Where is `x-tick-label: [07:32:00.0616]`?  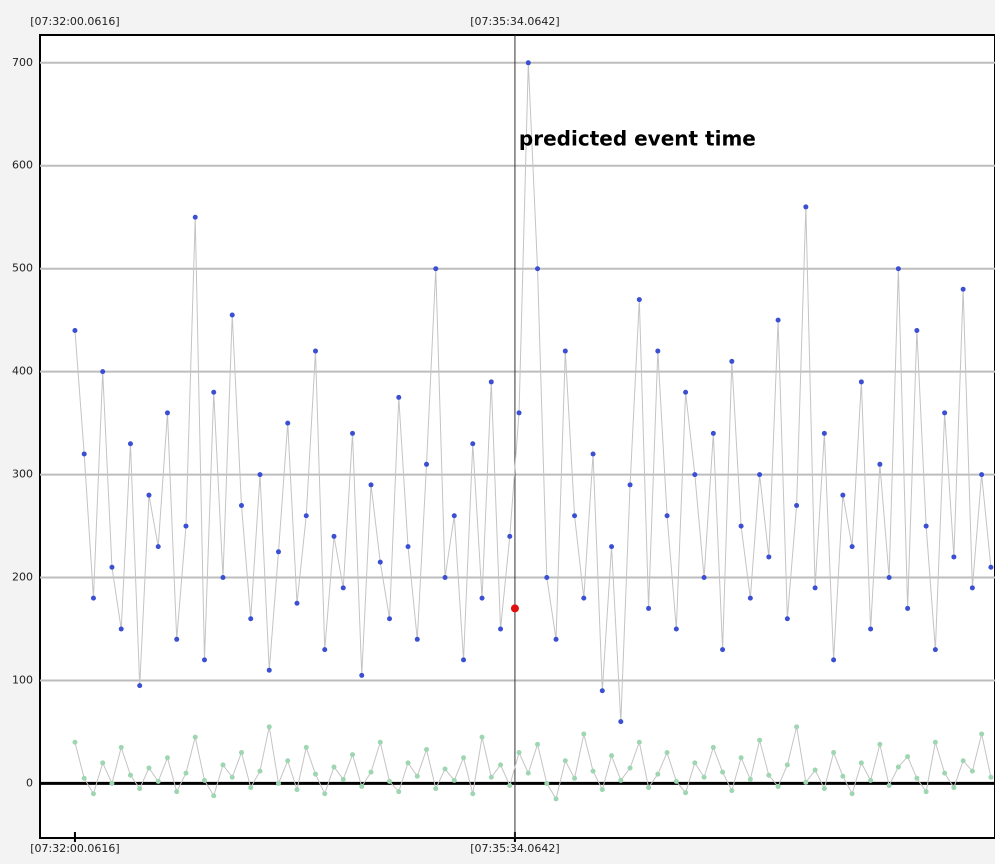
x-tick-label: [07:32:00.0616] is located at coordinates (74, 21).